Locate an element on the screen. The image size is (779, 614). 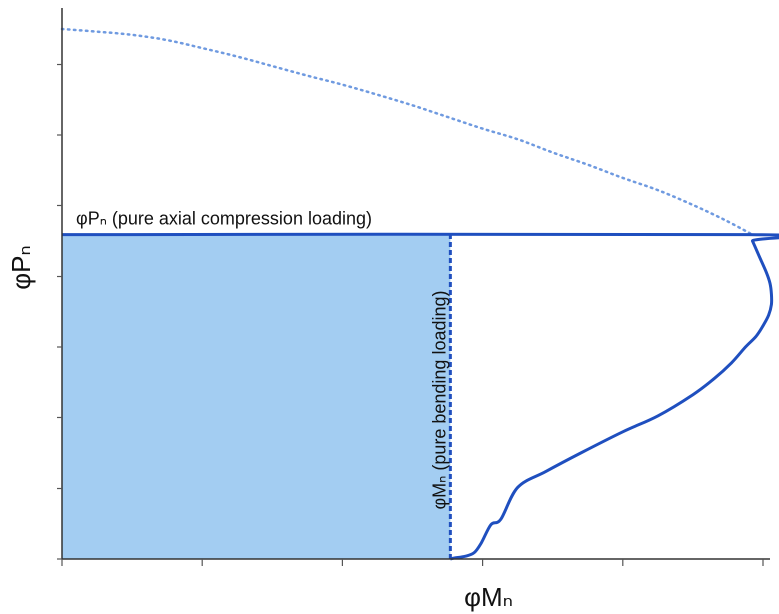
axial-compression-annotation: φPₙ (pure axial compression loading) is located at coordinates (224, 219).